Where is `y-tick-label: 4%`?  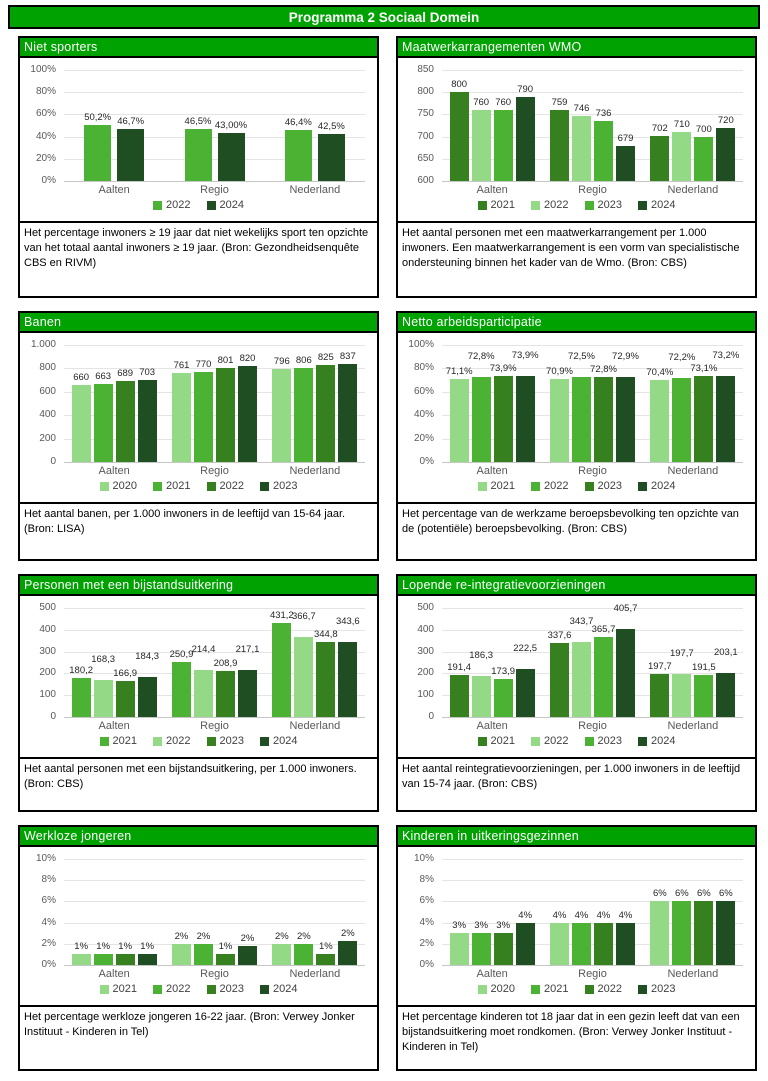 y-tick-label: 4% is located at coordinates (426, 922).